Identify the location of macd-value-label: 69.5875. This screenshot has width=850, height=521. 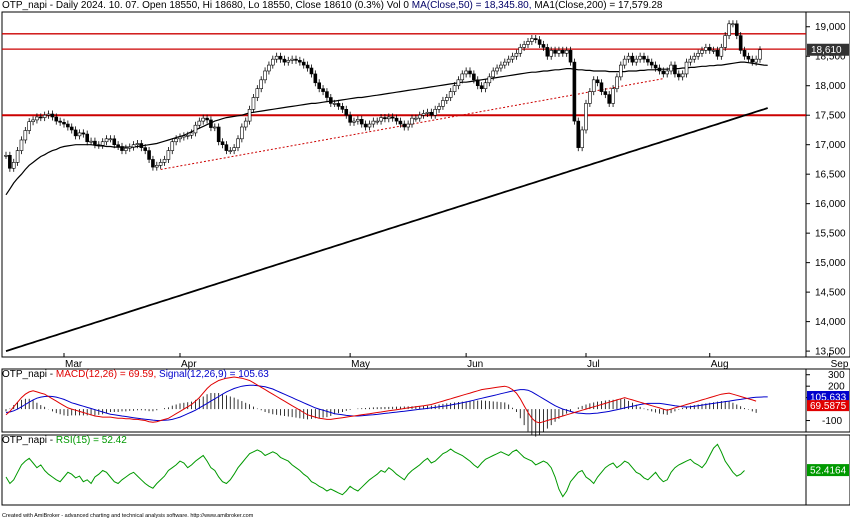
(828, 406).